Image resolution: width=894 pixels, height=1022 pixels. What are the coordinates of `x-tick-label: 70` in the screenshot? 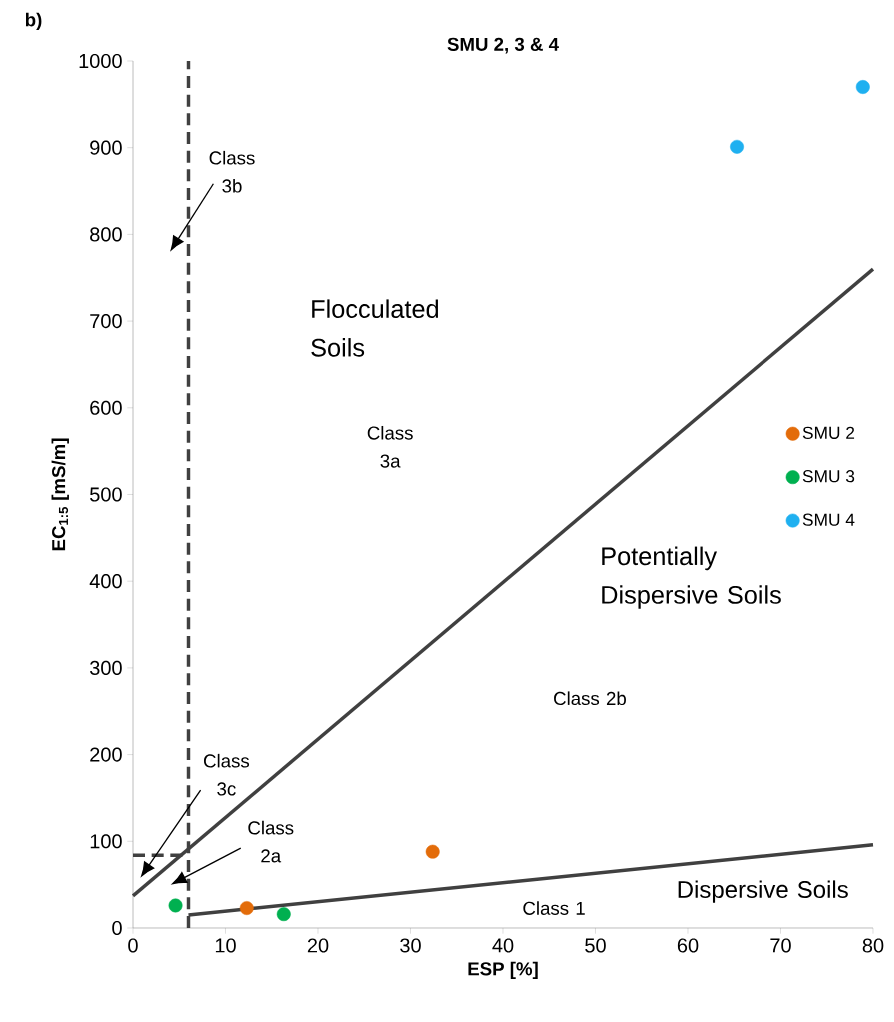 It's located at (780, 945).